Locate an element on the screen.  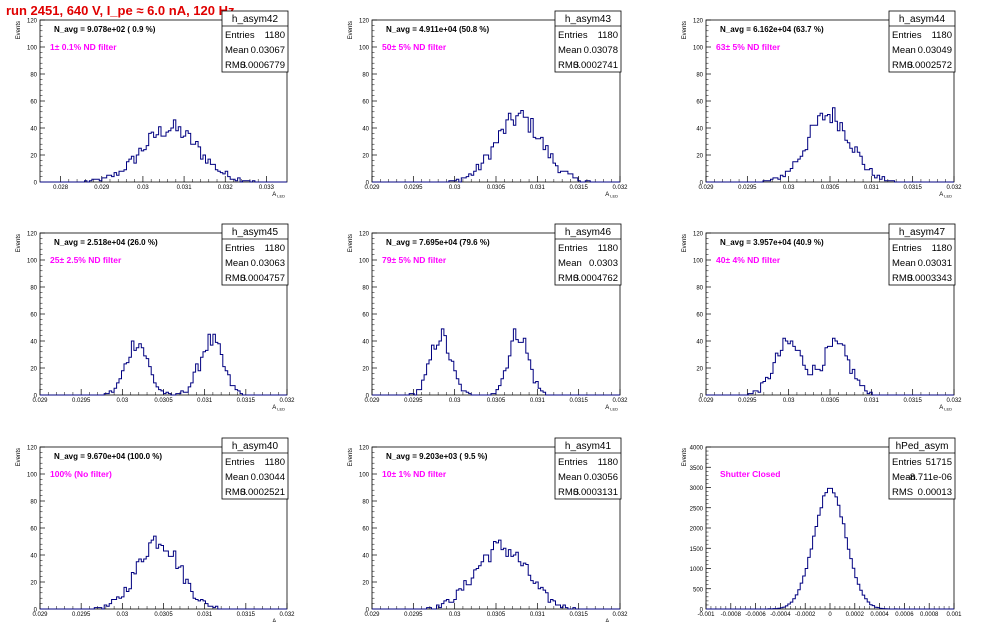
navg-label: N_avg = 9.670e+04 (100.0 %) is located at coordinates (108, 456).